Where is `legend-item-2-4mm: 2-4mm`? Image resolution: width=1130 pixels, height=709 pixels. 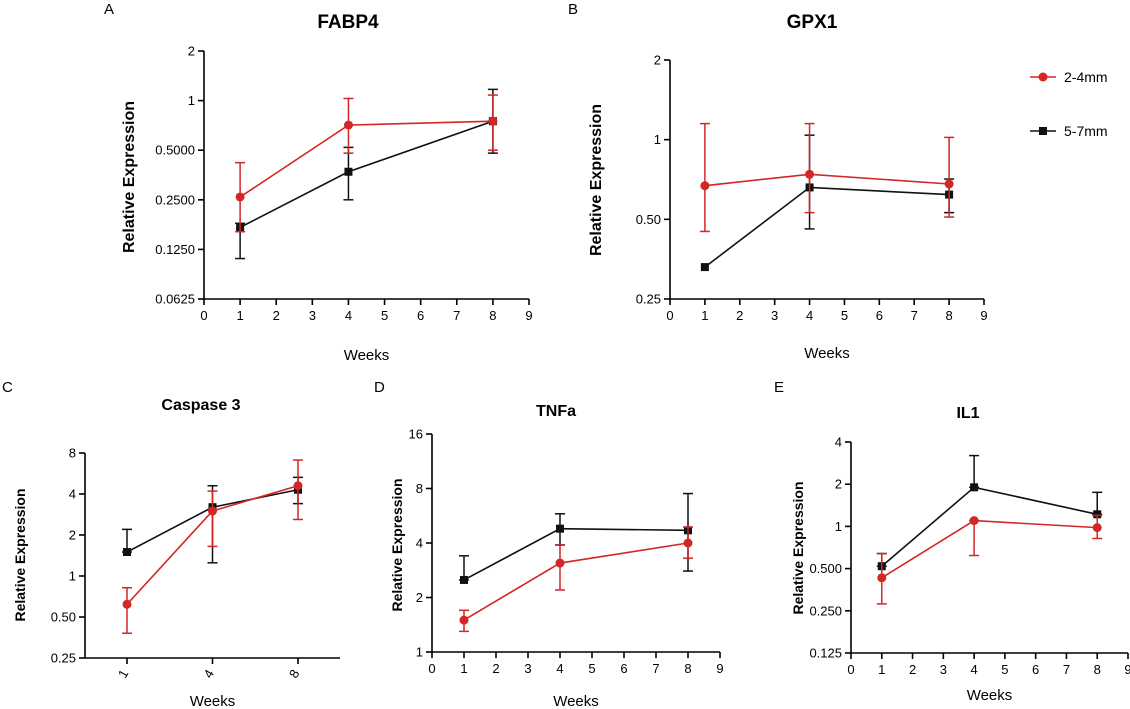
legend-item-2-4mm: 2-4mm is located at coordinates (1069, 77).